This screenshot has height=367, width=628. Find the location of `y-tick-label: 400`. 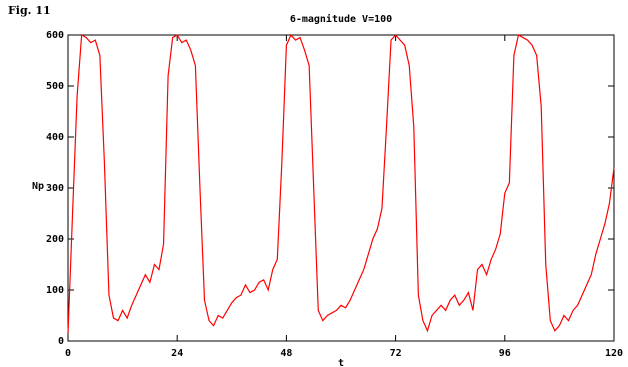

y-tick-label: 400 is located at coordinates (55, 137).